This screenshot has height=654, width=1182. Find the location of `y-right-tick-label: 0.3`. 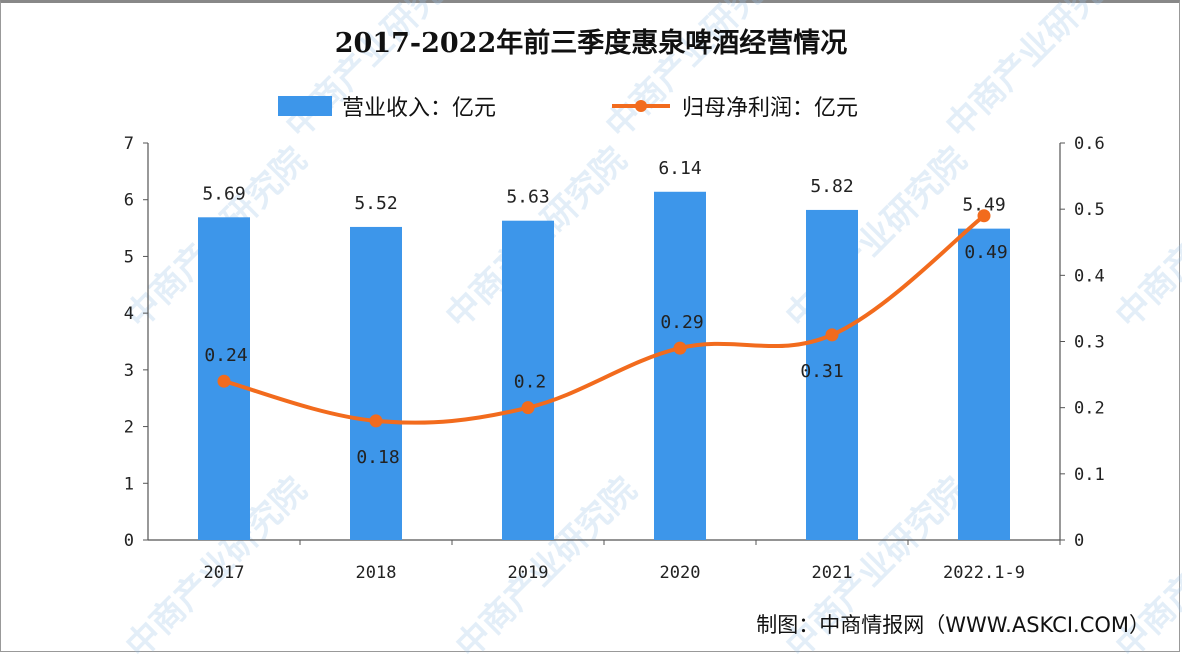

y-right-tick-label: 0.3 is located at coordinates (1089, 343).